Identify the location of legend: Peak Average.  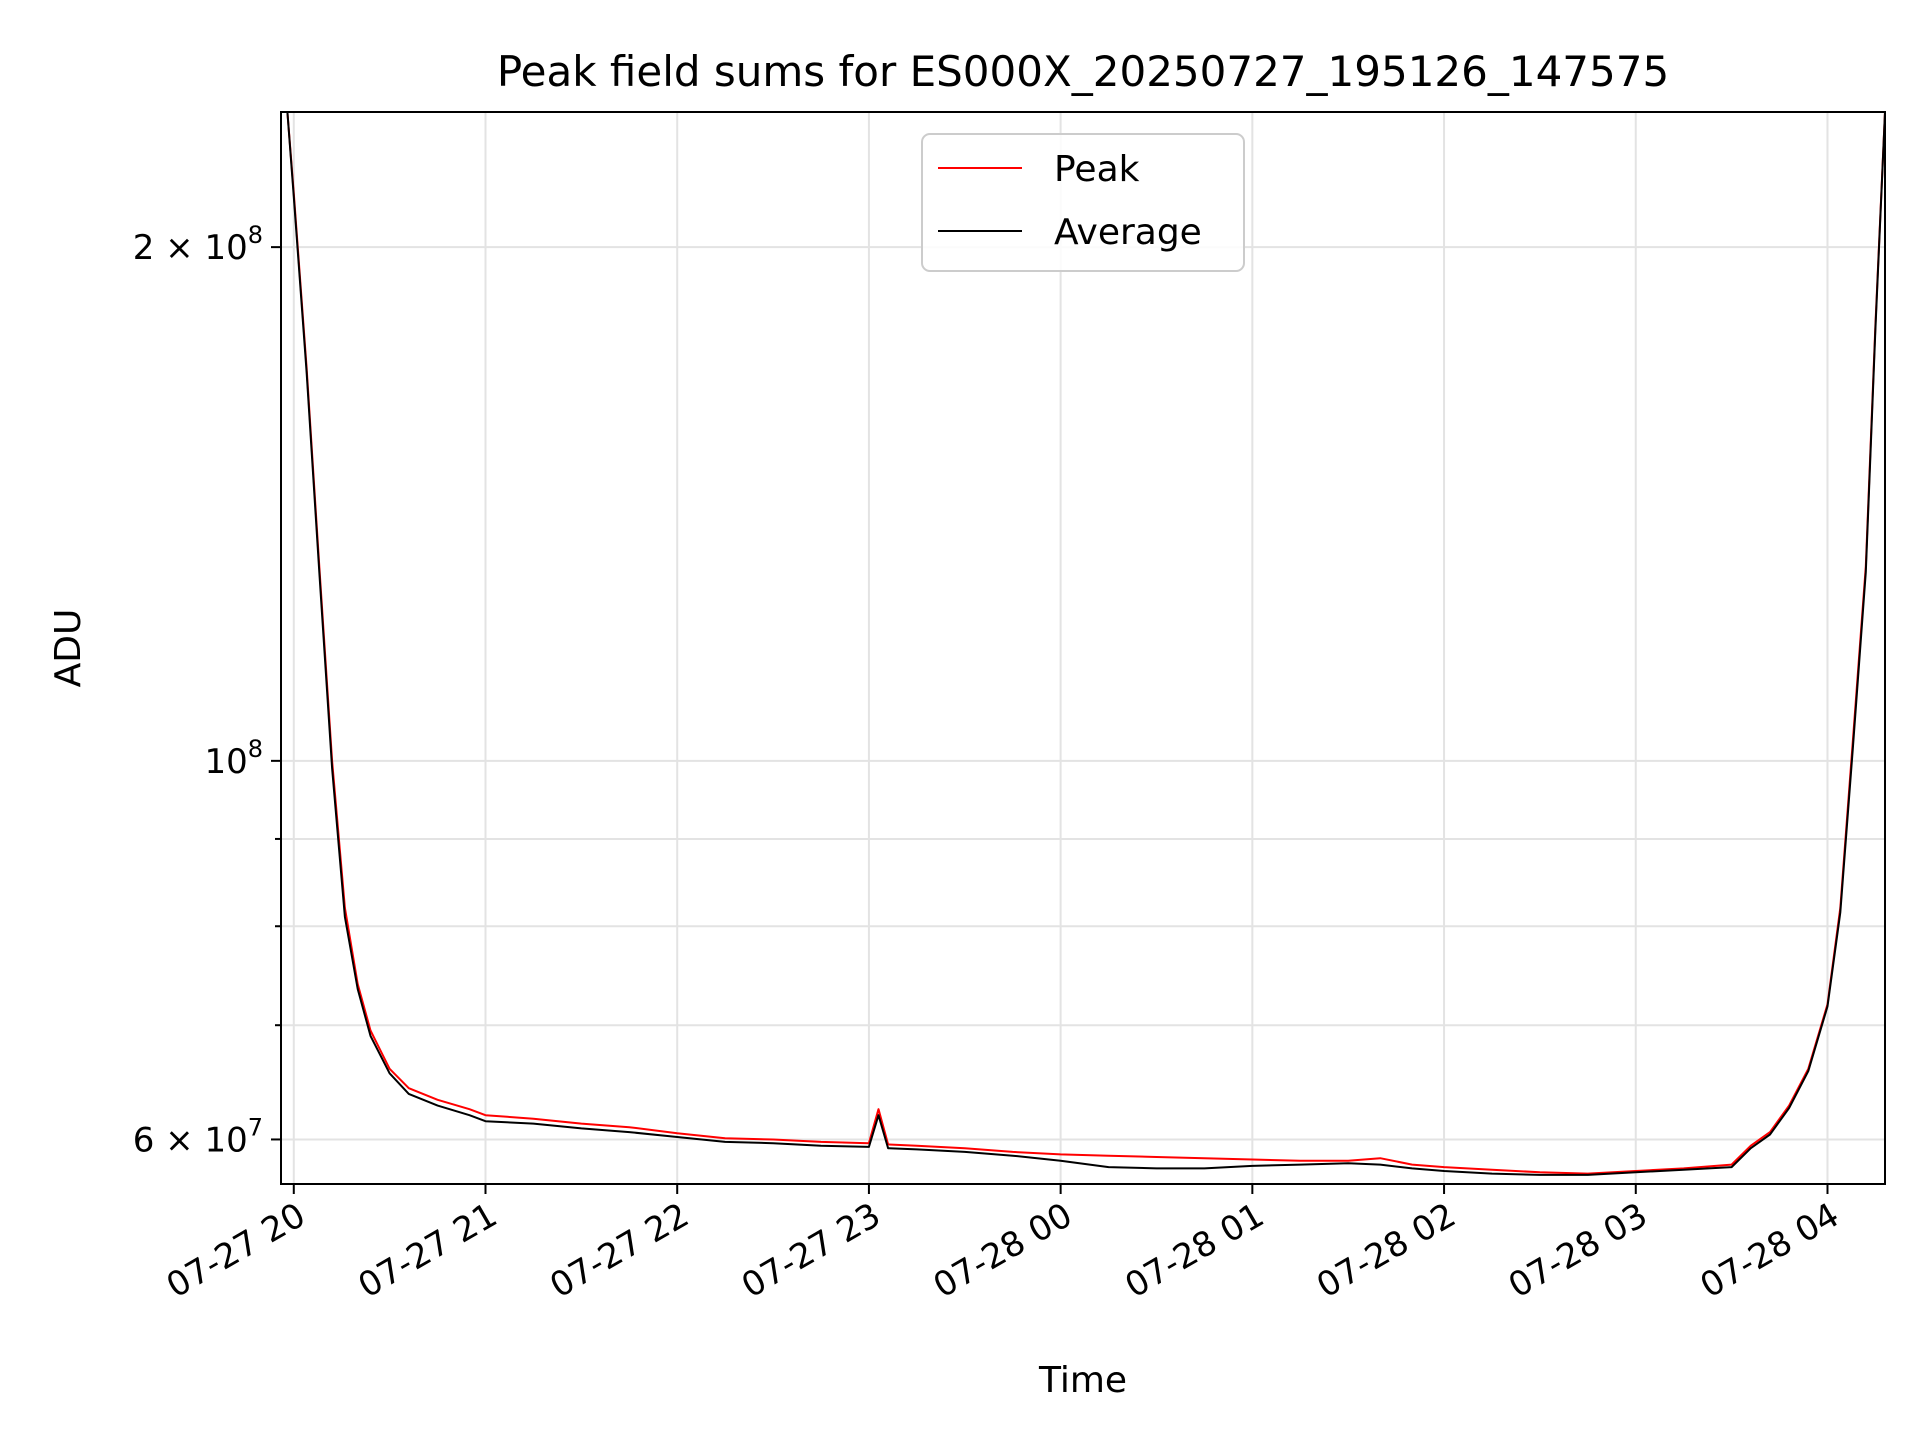
(1083, 202).